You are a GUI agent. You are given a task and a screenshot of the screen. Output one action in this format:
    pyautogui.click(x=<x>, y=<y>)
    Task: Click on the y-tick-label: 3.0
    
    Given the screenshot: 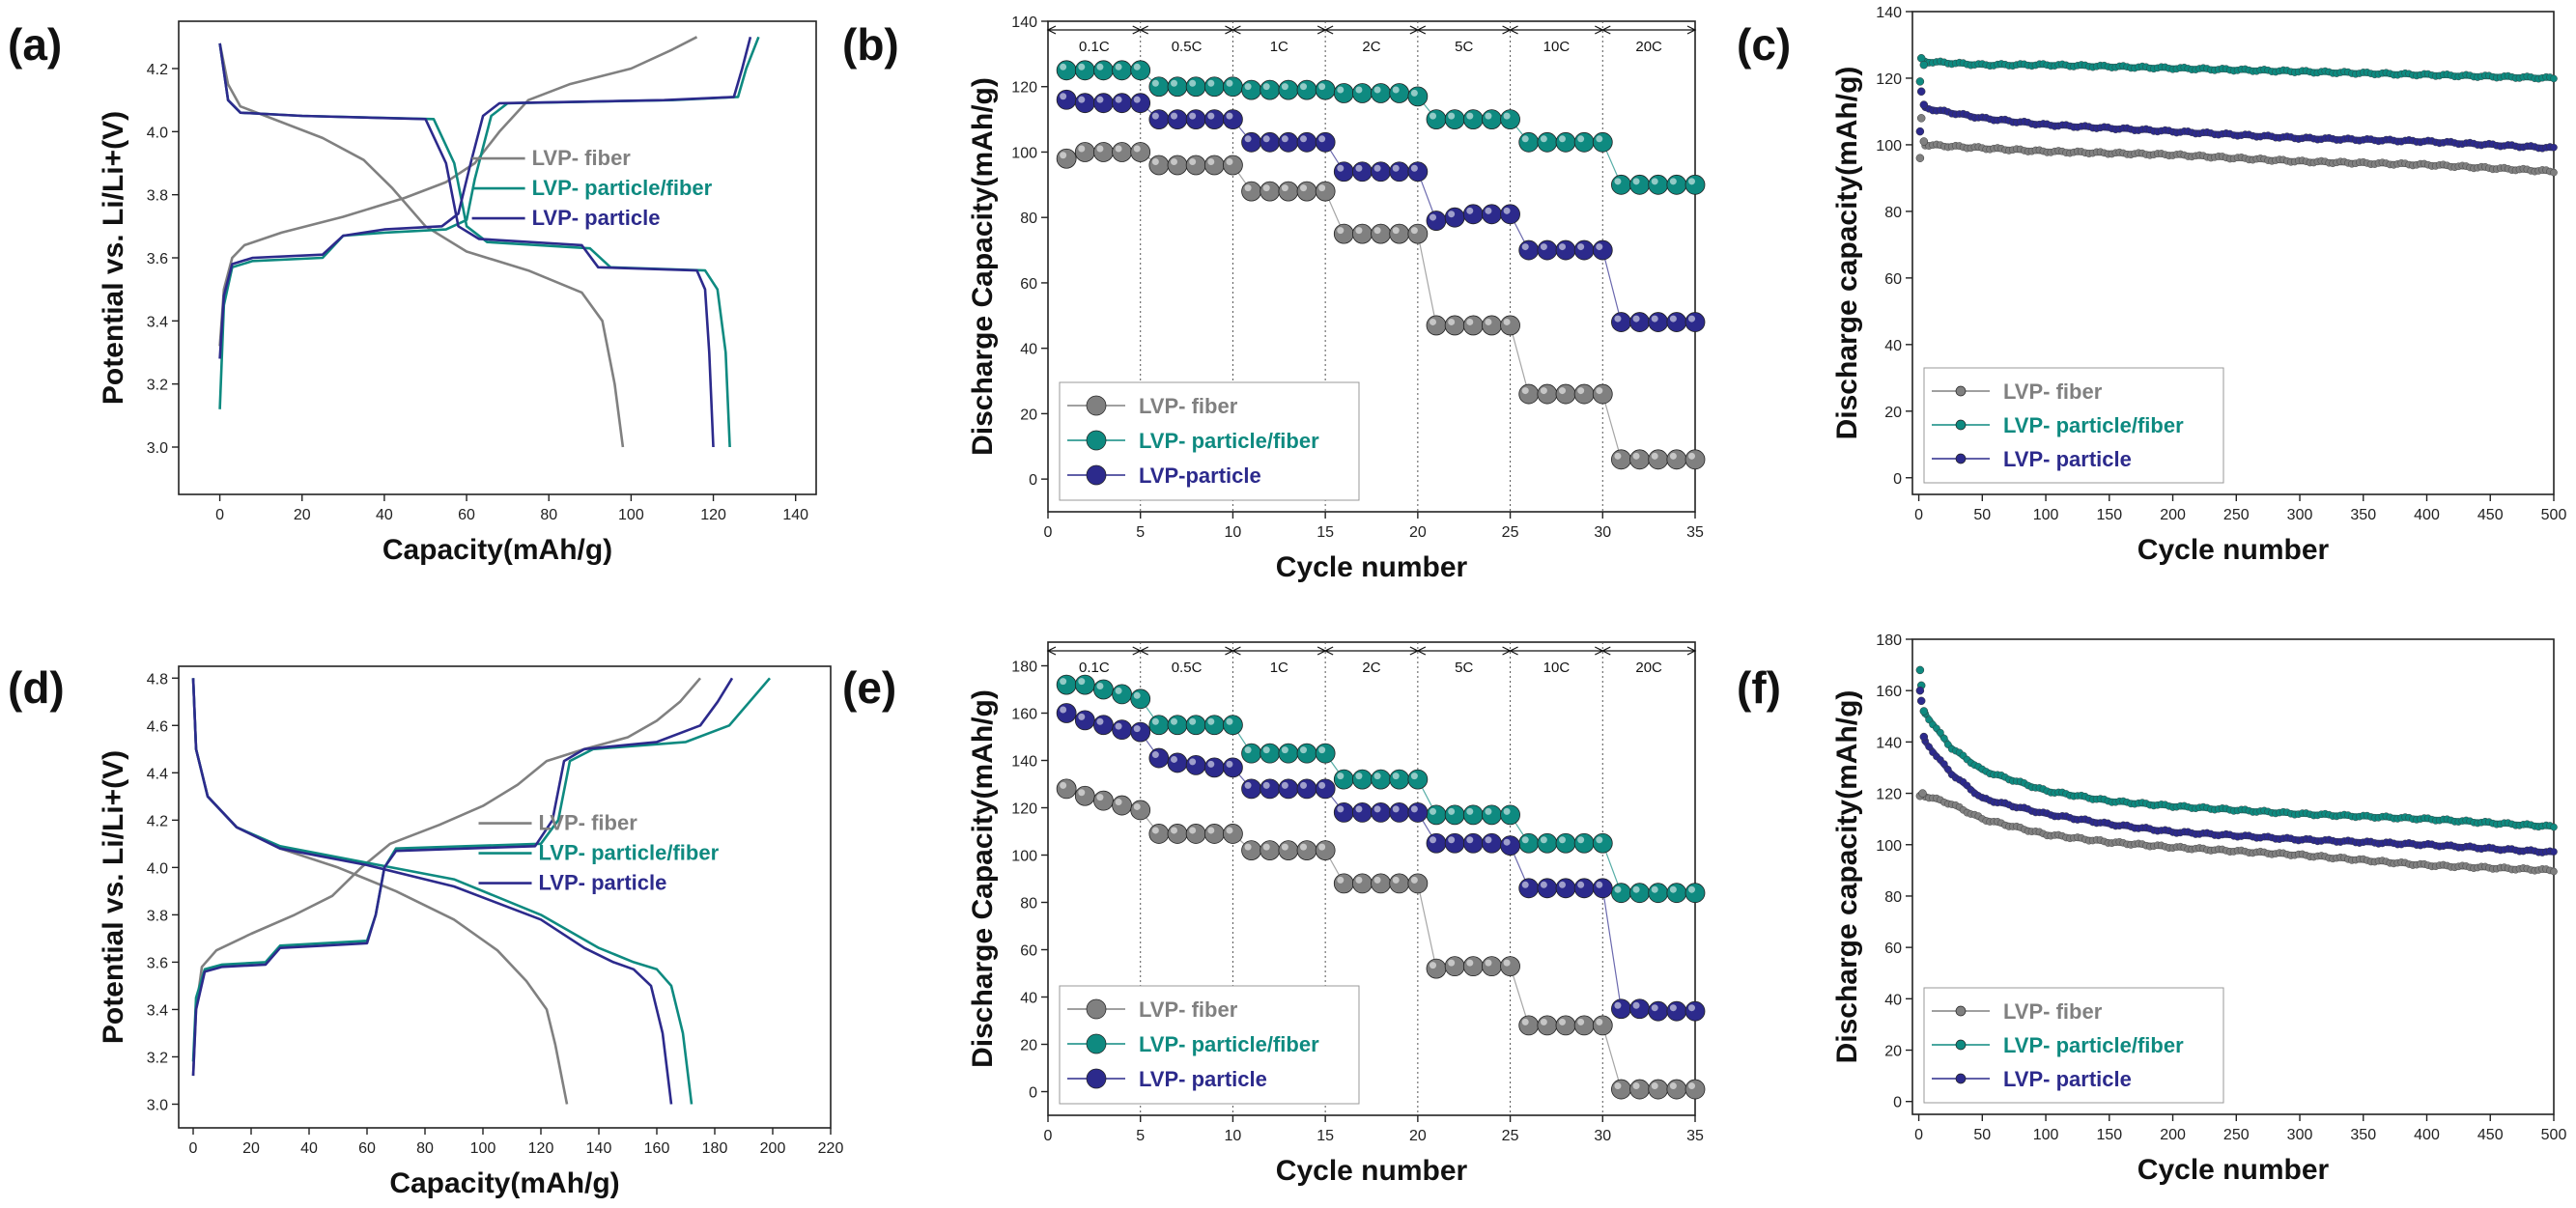 What is the action you would take?
    pyautogui.click(x=157, y=1105)
    